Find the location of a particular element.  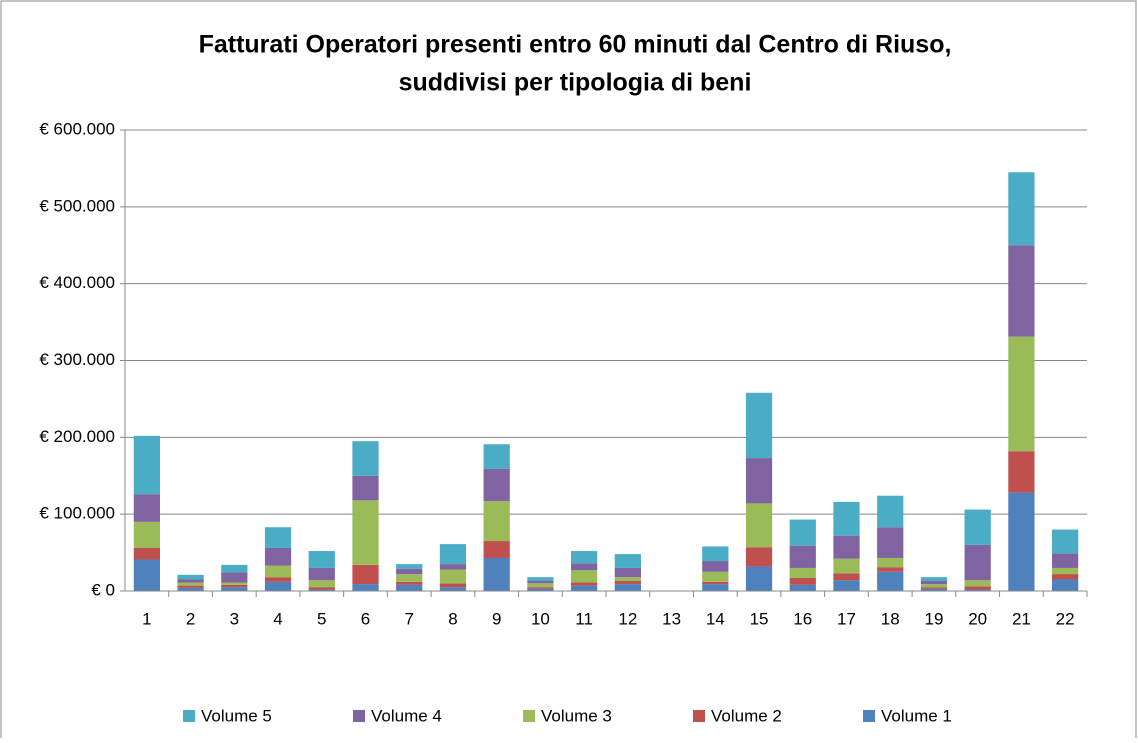

x-tick-label: 17 is located at coordinates (846, 618).